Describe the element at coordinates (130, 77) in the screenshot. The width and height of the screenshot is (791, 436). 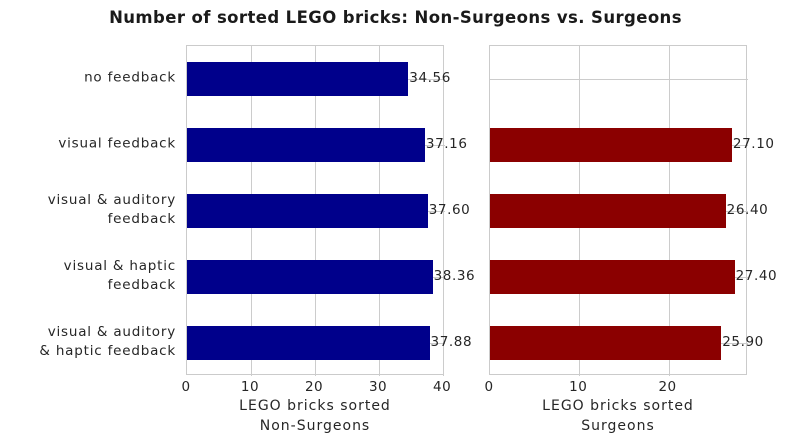
I see `y-category-label-0: no feedback` at that location.